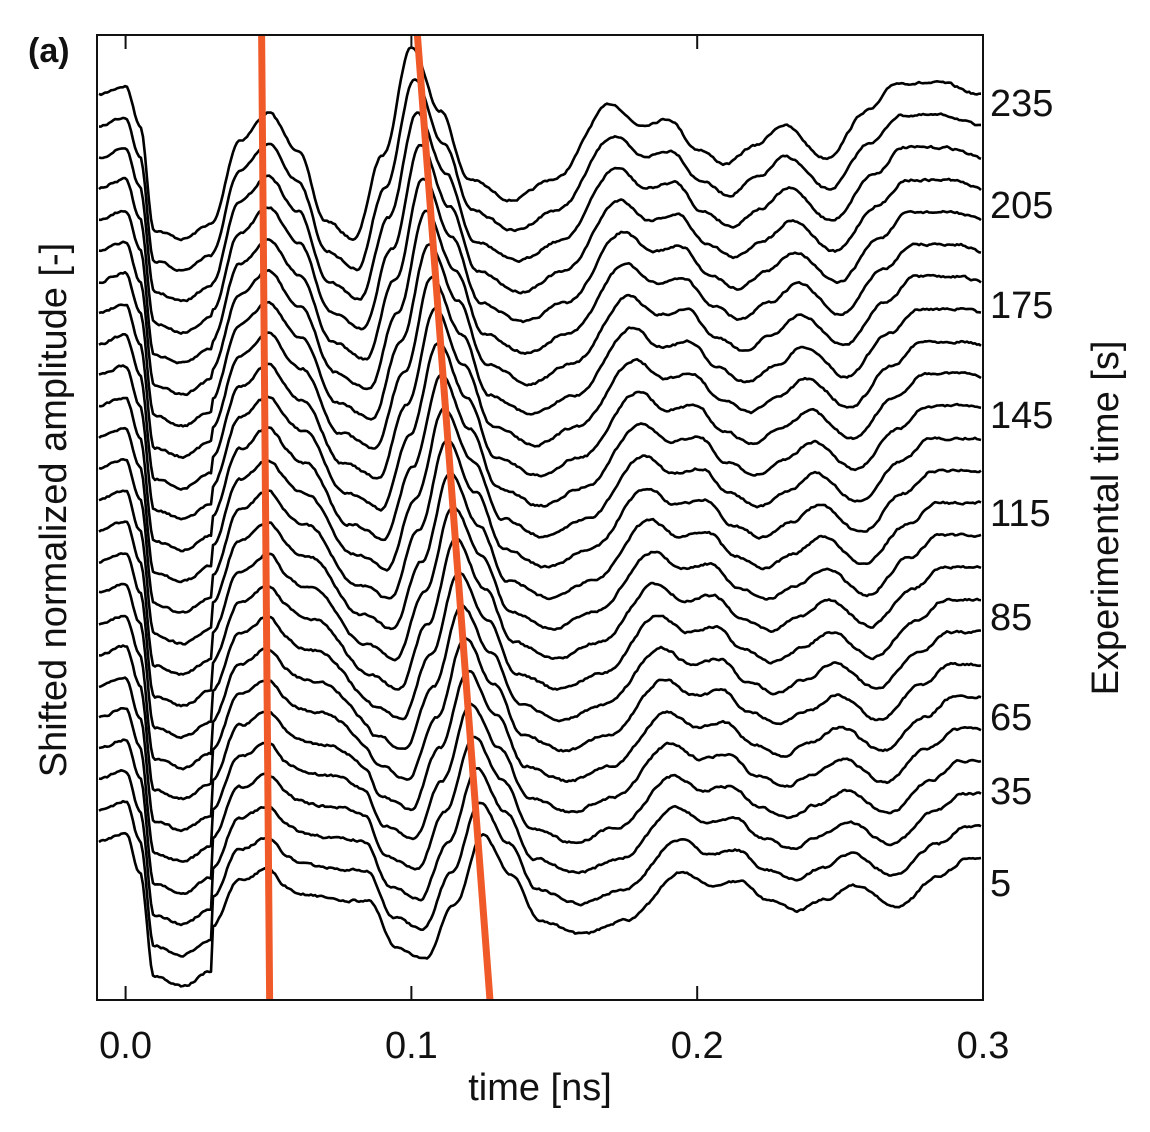 This screenshot has width=1150, height=1132. I want to click on x-tick-label: 0.3, so click(983, 1046).